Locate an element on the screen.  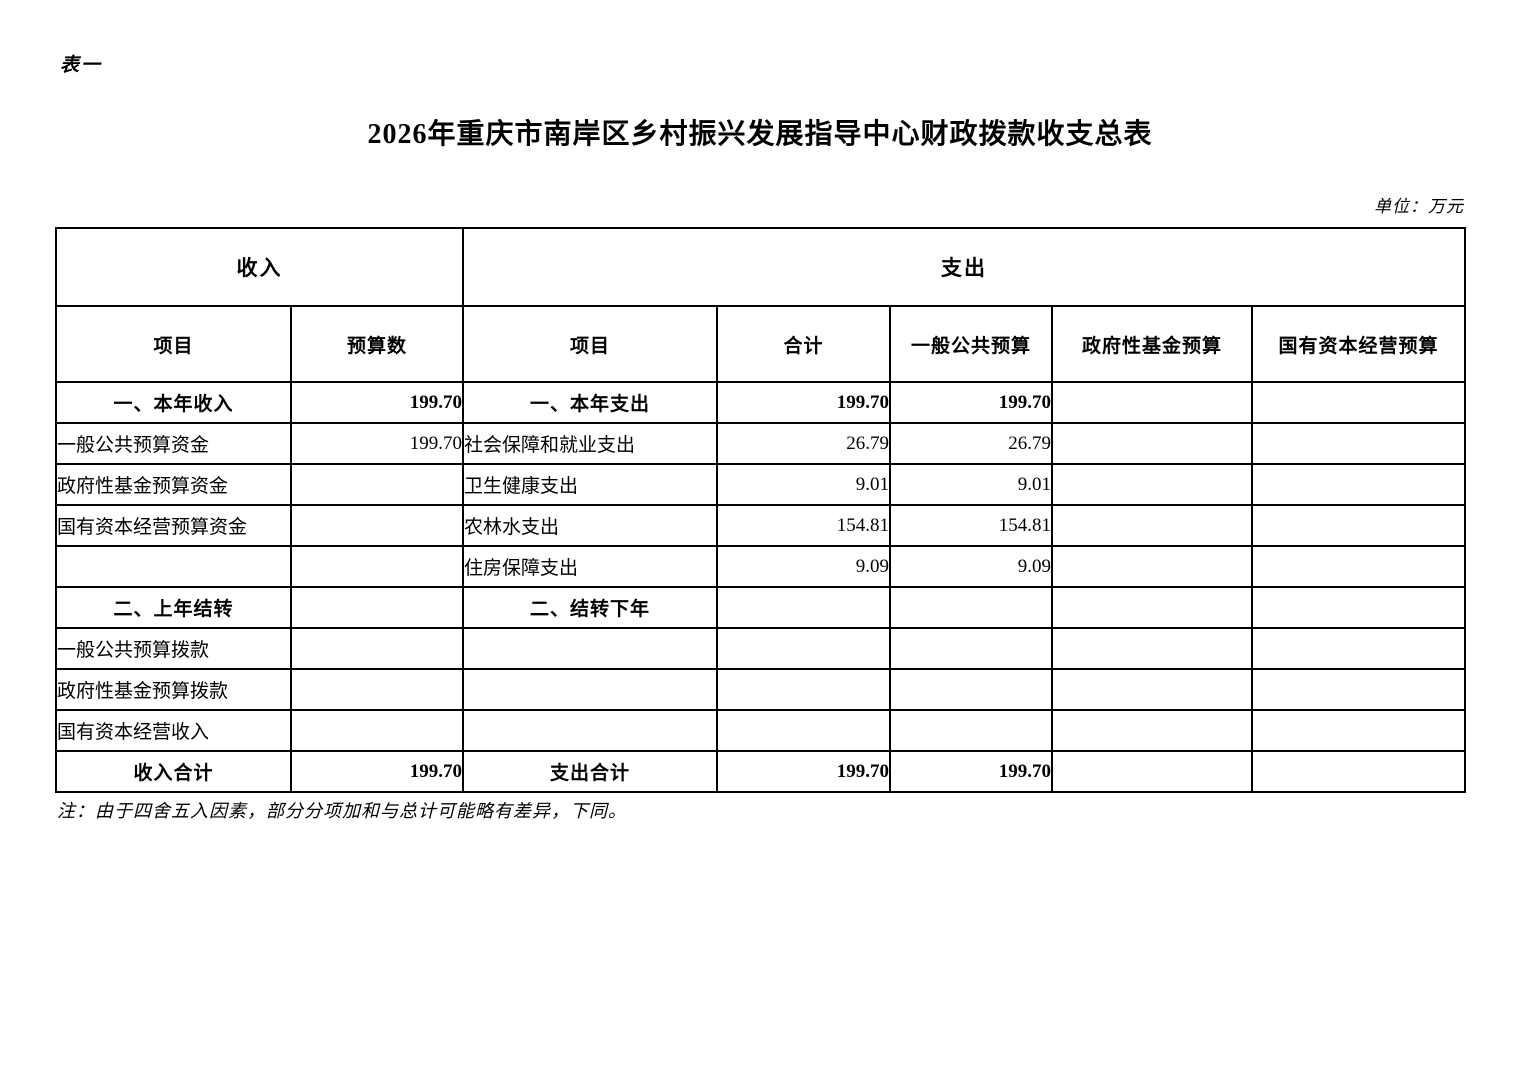
expense-item-cell: 社会保障和就业支出 is located at coordinates (590, 443).